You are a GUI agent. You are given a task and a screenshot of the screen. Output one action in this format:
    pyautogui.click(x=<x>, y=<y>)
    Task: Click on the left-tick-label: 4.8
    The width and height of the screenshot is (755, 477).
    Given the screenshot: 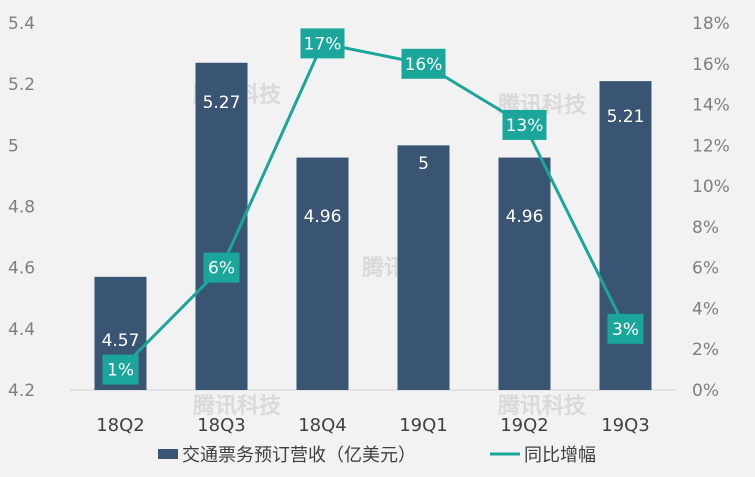 What is the action you would take?
    pyautogui.click(x=21, y=208)
    